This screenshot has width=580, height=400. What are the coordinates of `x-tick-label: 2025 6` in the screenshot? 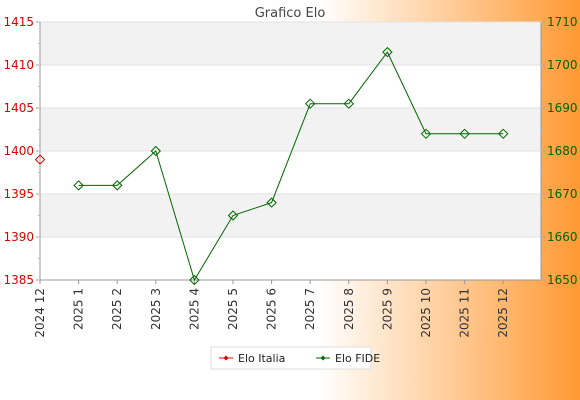 It's located at (272, 309).